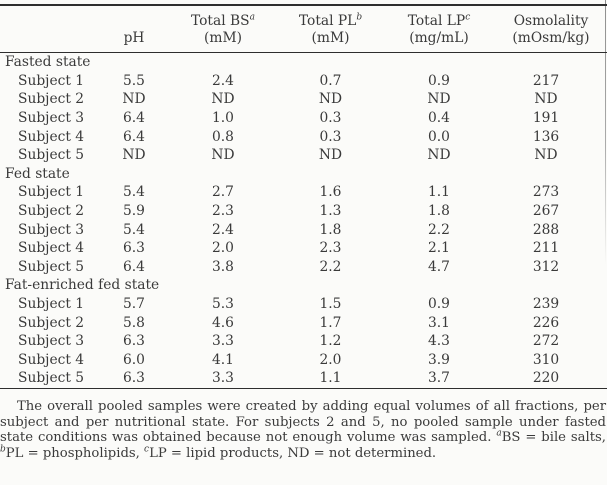 Image resolution: width=607 pixels, height=485 pixels. I want to click on table-cell: 5.9, so click(134, 211).